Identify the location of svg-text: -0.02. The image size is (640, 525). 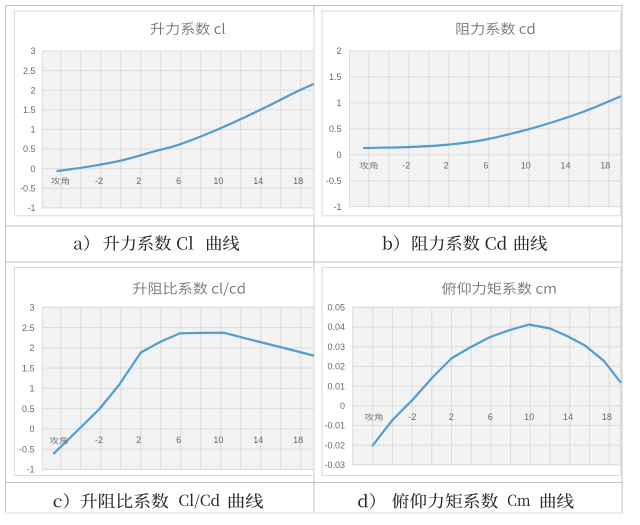
(334, 445).